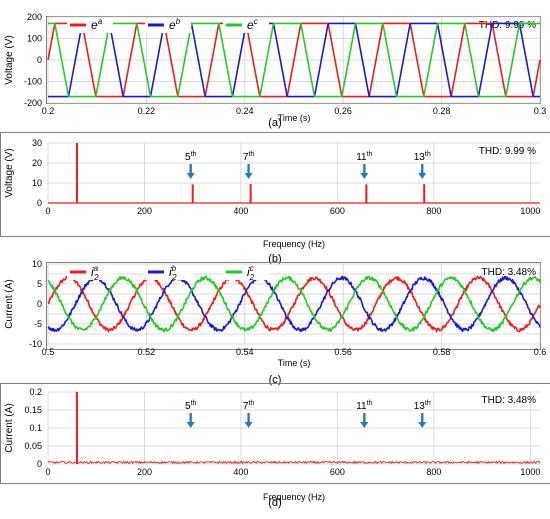  Describe the element at coordinates (433, 472) in the screenshot. I see `x-tick-label: 800` at that location.